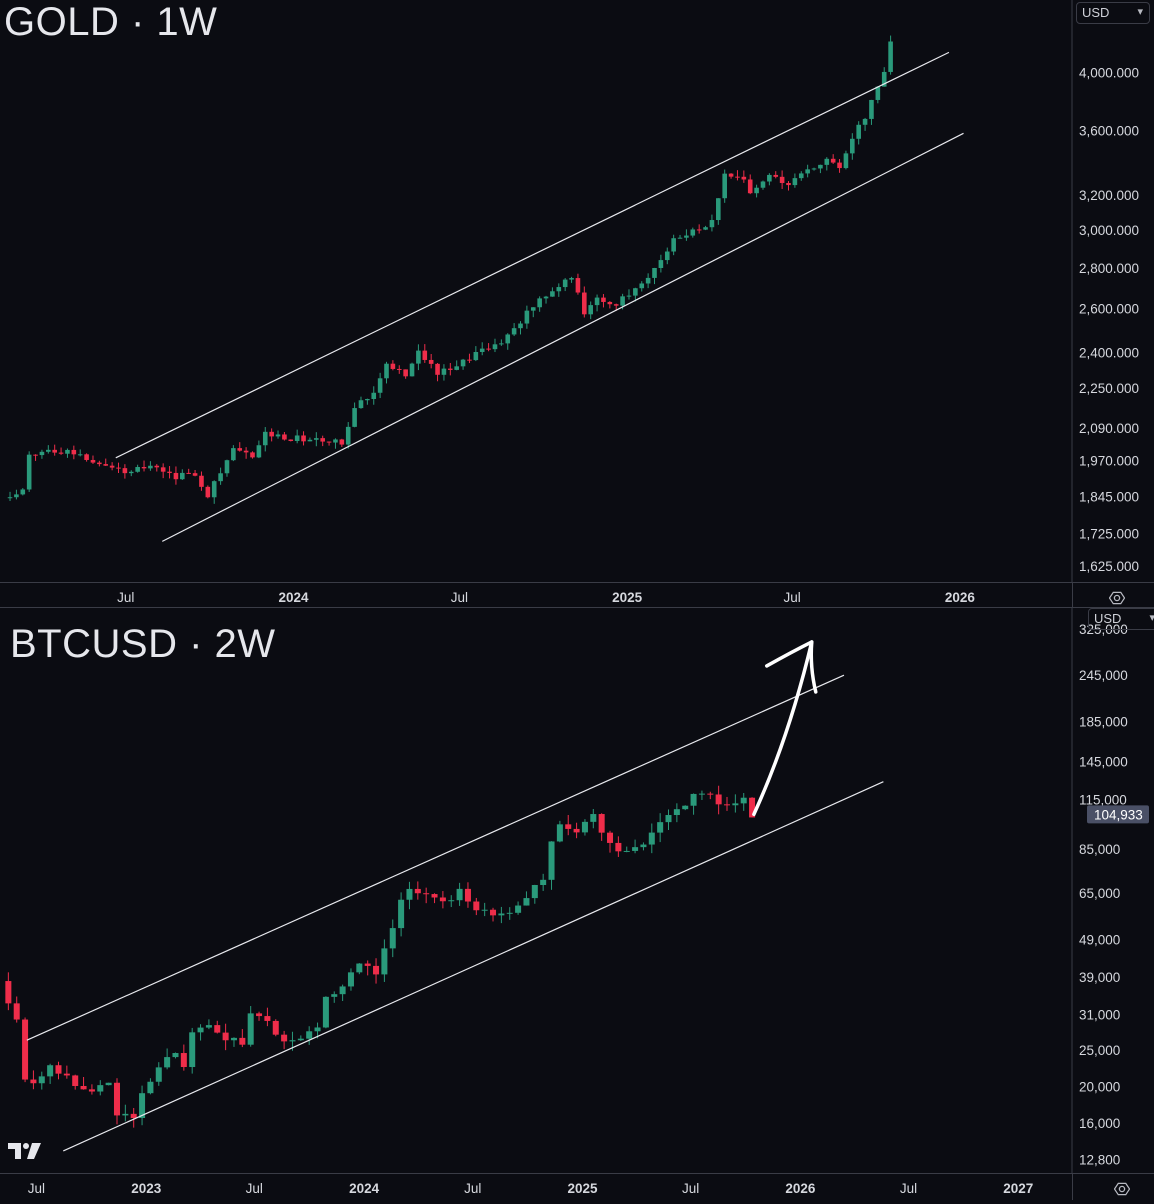 The width and height of the screenshot is (1154, 1204). Describe the element at coordinates (1109, 566) in the screenshot. I see `gold-y-tick-label: 1,625.000` at that location.